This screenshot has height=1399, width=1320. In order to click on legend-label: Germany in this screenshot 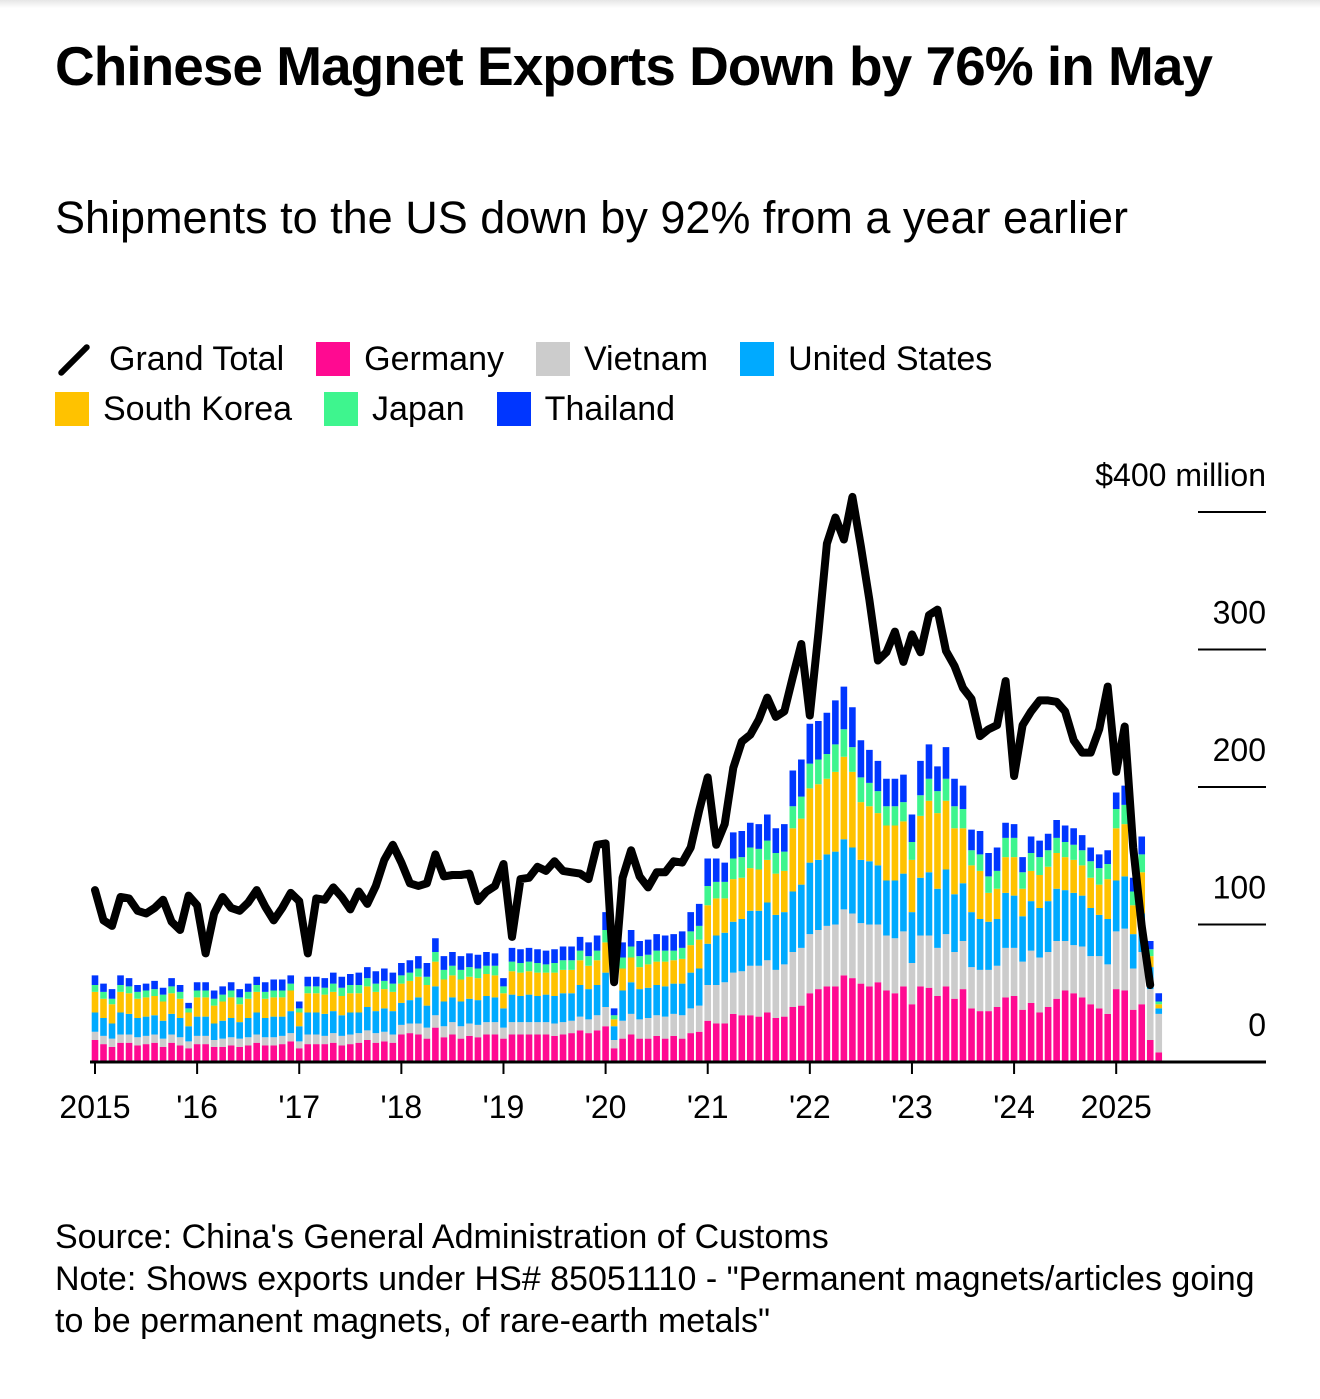, I will do `click(434, 358)`.